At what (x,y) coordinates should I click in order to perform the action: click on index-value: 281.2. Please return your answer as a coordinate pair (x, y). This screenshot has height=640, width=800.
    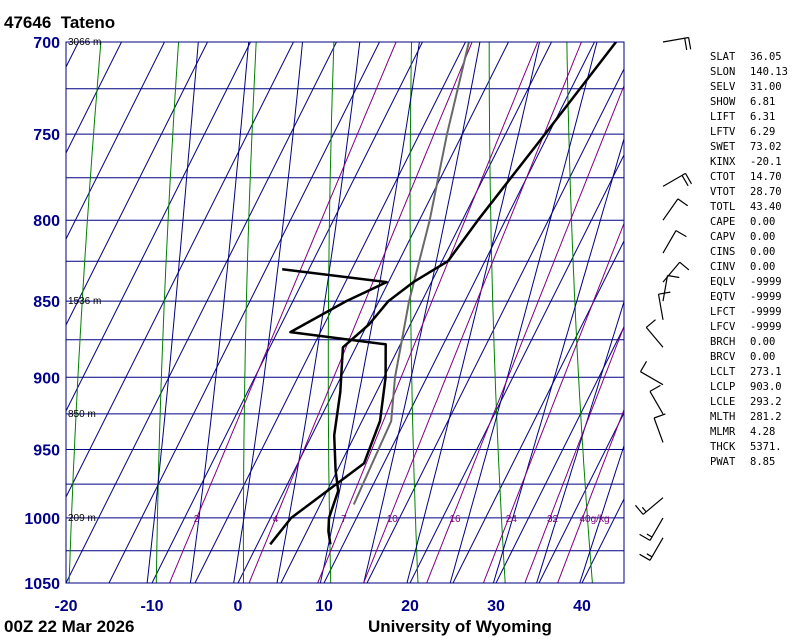
    Looking at the image, I should click on (766, 417).